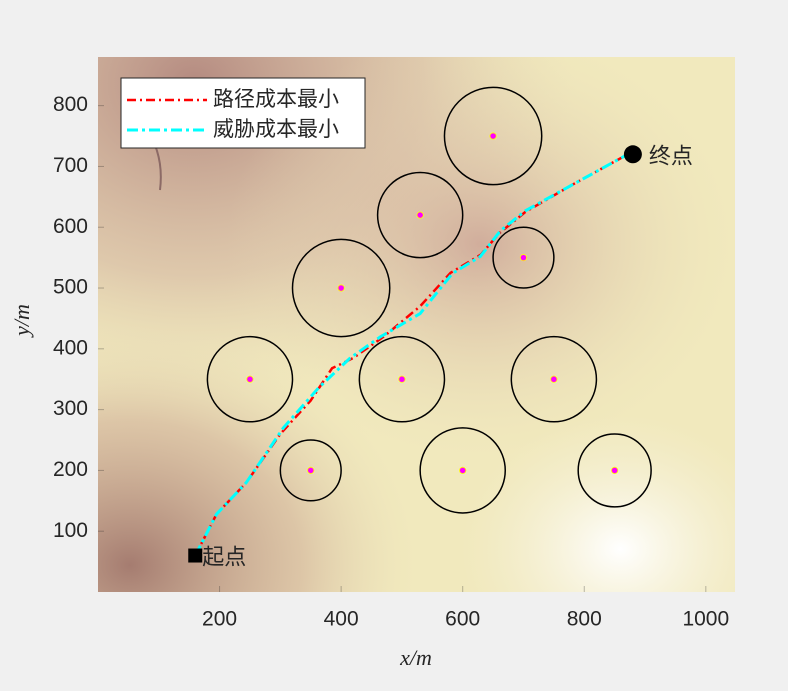 This screenshot has height=691, width=788. I want to click on y-tick-label: 300, so click(70, 408).